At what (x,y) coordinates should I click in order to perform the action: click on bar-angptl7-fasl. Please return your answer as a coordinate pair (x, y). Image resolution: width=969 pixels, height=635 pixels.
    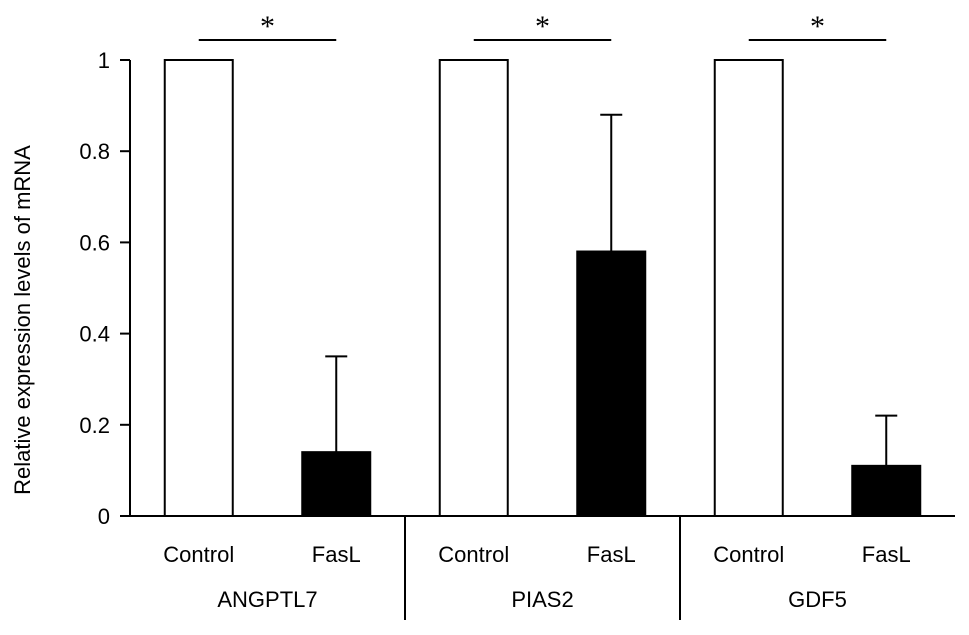
    Looking at the image, I should click on (336, 484).